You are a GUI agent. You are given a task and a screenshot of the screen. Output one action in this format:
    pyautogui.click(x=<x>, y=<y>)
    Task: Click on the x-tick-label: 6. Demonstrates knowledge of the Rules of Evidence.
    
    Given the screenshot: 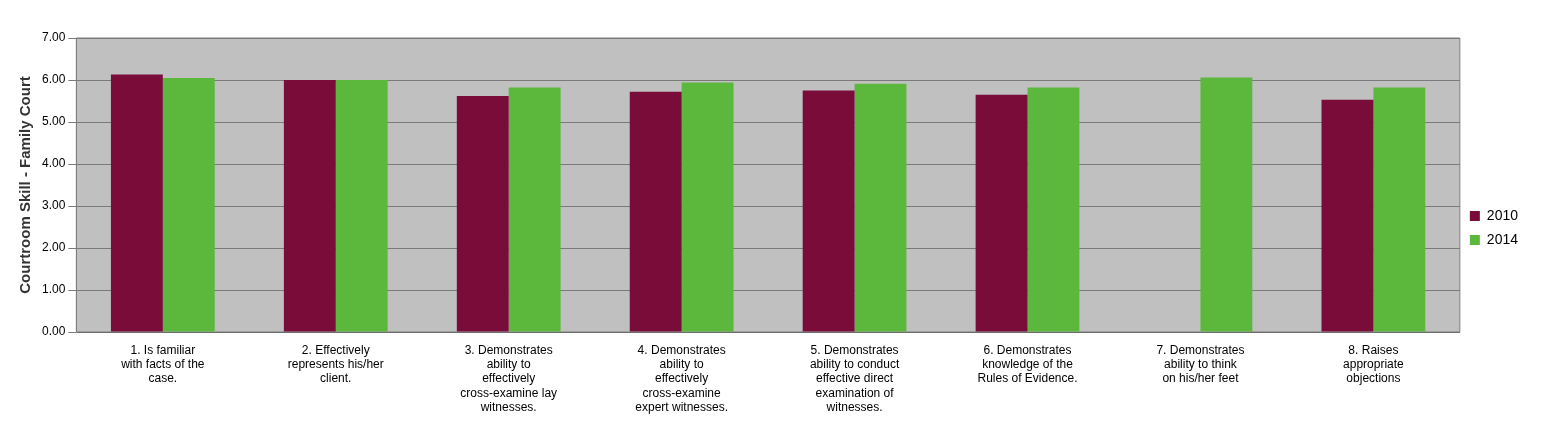 What is the action you would take?
    pyautogui.click(x=1027, y=364)
    